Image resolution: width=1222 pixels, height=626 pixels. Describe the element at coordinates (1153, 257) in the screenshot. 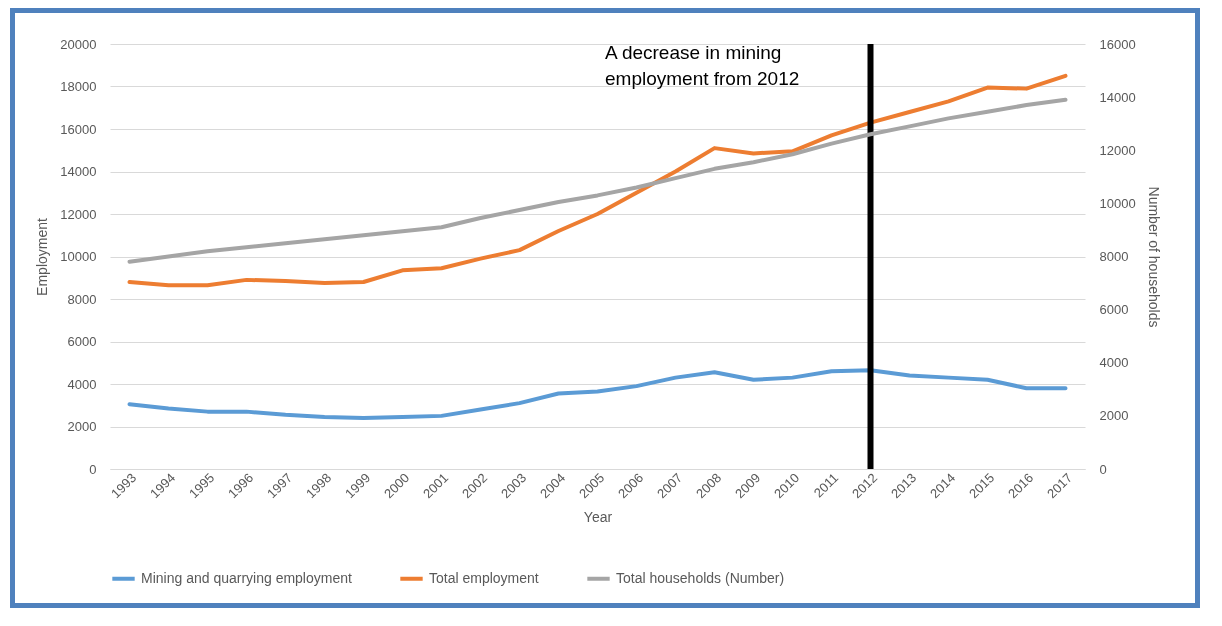

I see `y2-axis-title: Number of households` at that location.